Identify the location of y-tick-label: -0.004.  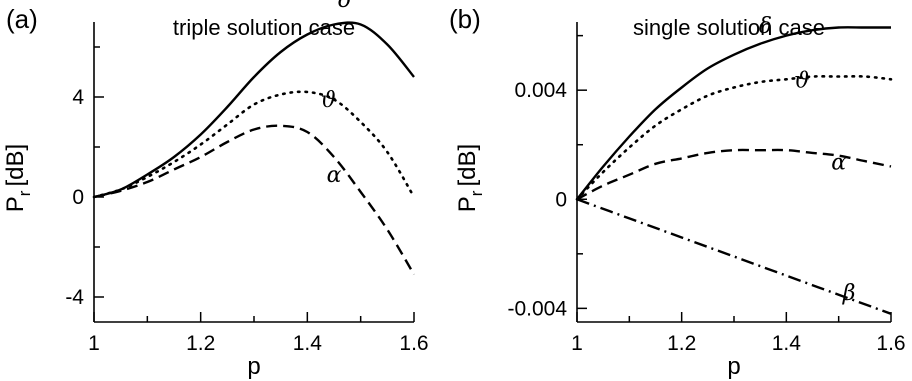
(537, 308).